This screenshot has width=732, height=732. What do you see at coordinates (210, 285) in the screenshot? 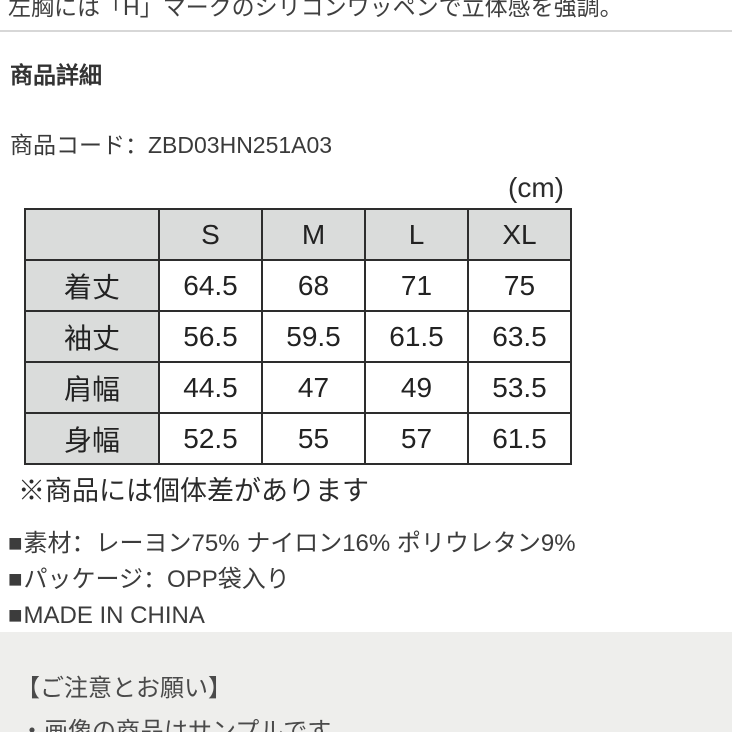
I see `size-value-cell: 64.5` at bounding box center [210, 285].